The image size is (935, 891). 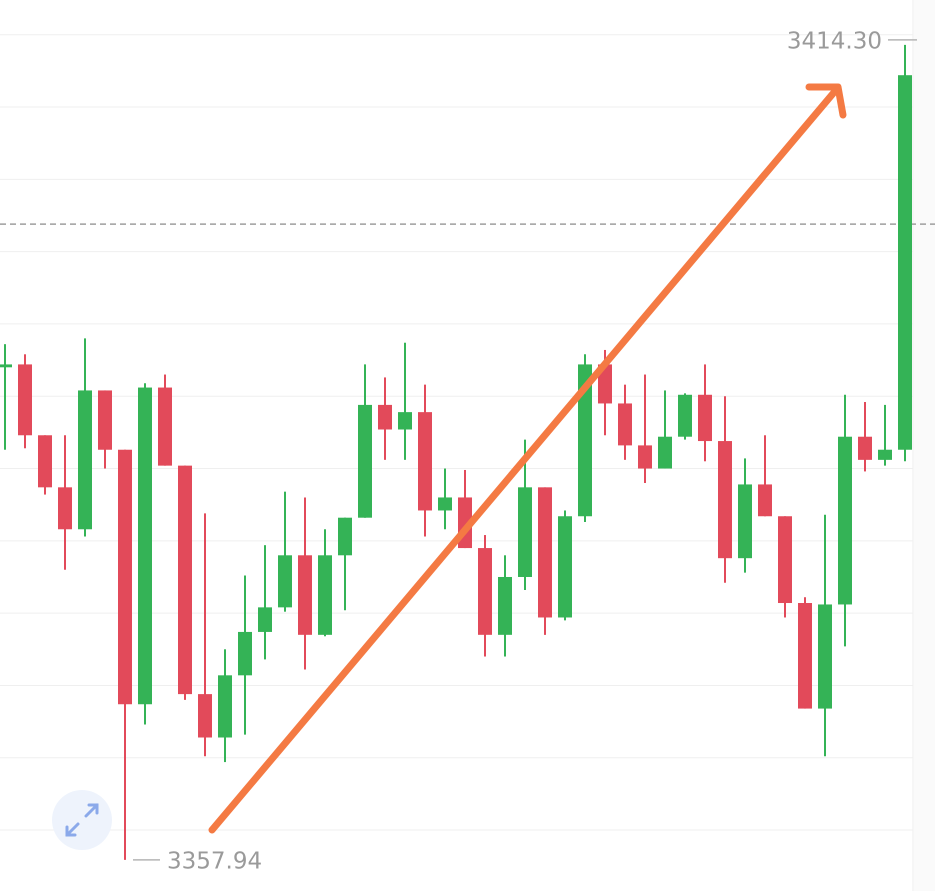 I want to click on annotation-label: 3414.30, so click(x=834, y=41).